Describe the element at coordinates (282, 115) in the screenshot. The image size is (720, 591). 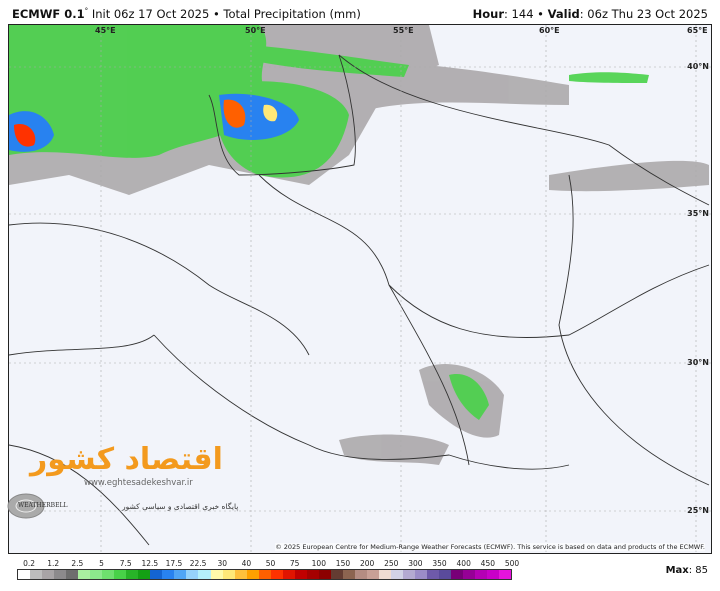
I see `caspian-coast` at that location.